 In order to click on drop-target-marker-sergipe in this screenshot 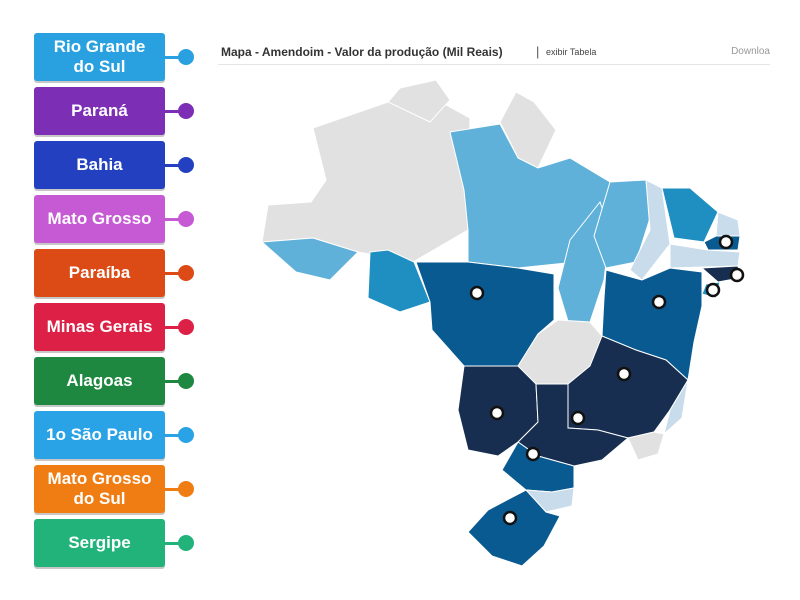, I will do `click(713, 290)`.